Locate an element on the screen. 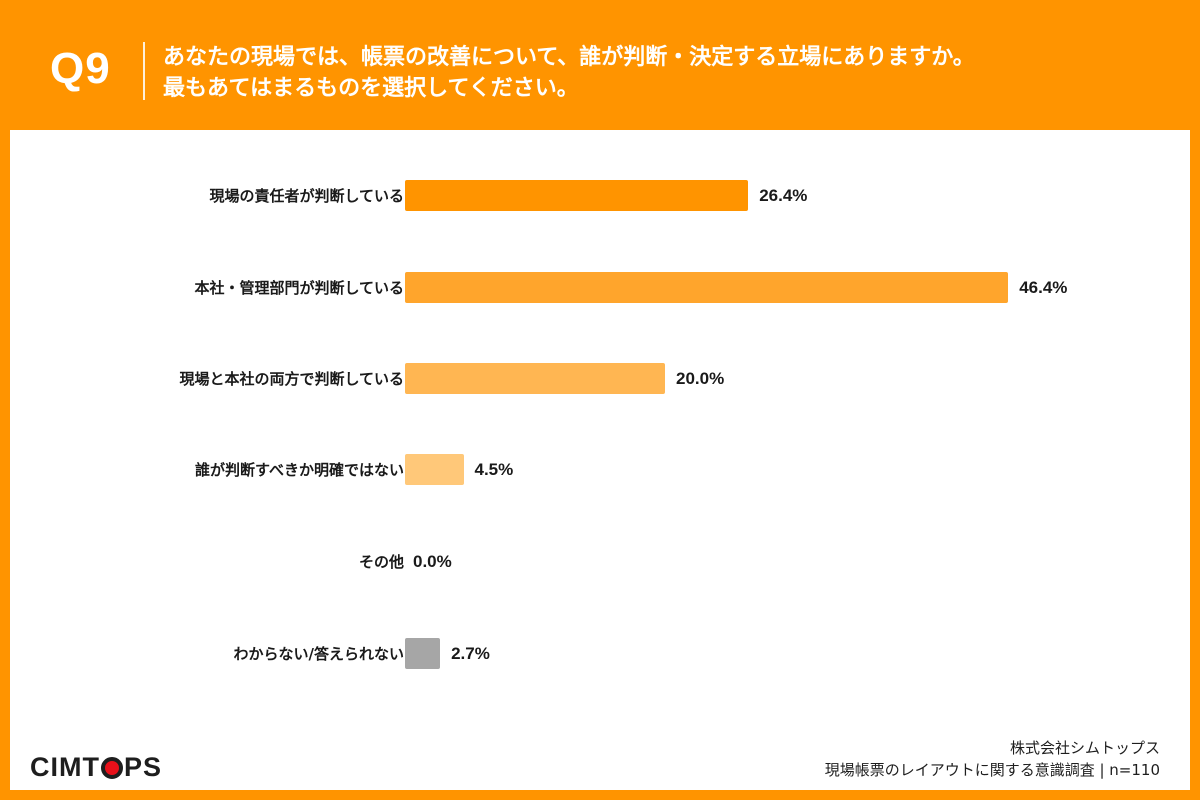  bar-label: その他 is located at coordinates (381, 562).